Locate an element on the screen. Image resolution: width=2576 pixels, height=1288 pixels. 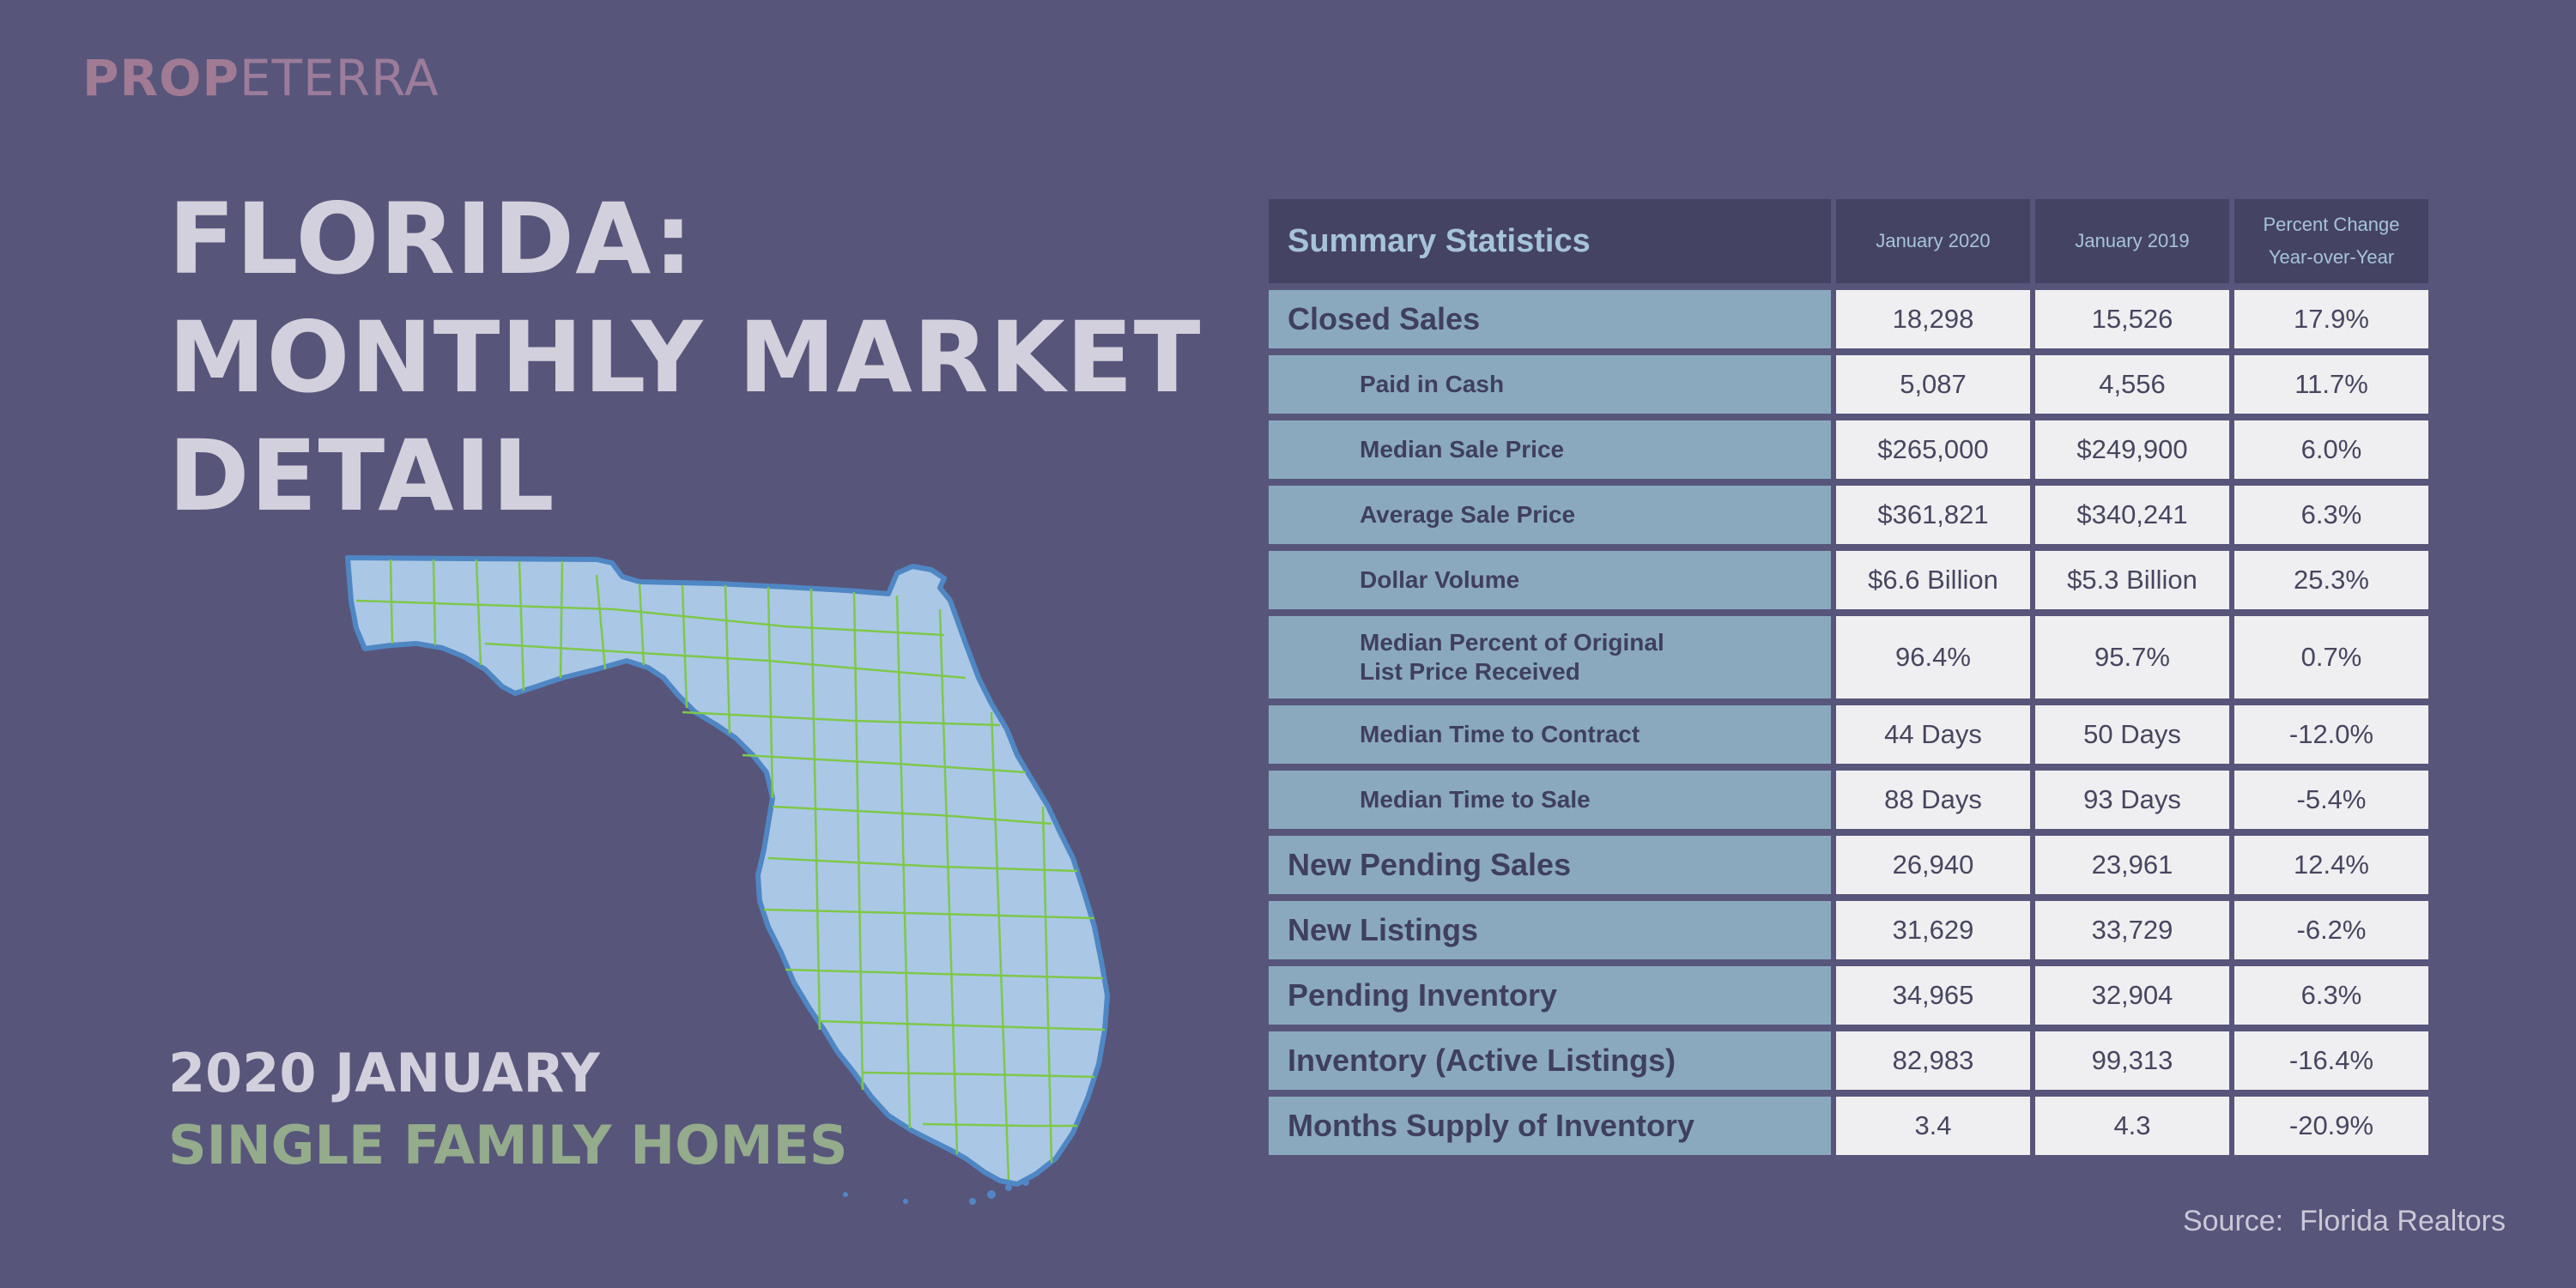
row-label: New Pending Sales is located at coordinates (1550, 865).